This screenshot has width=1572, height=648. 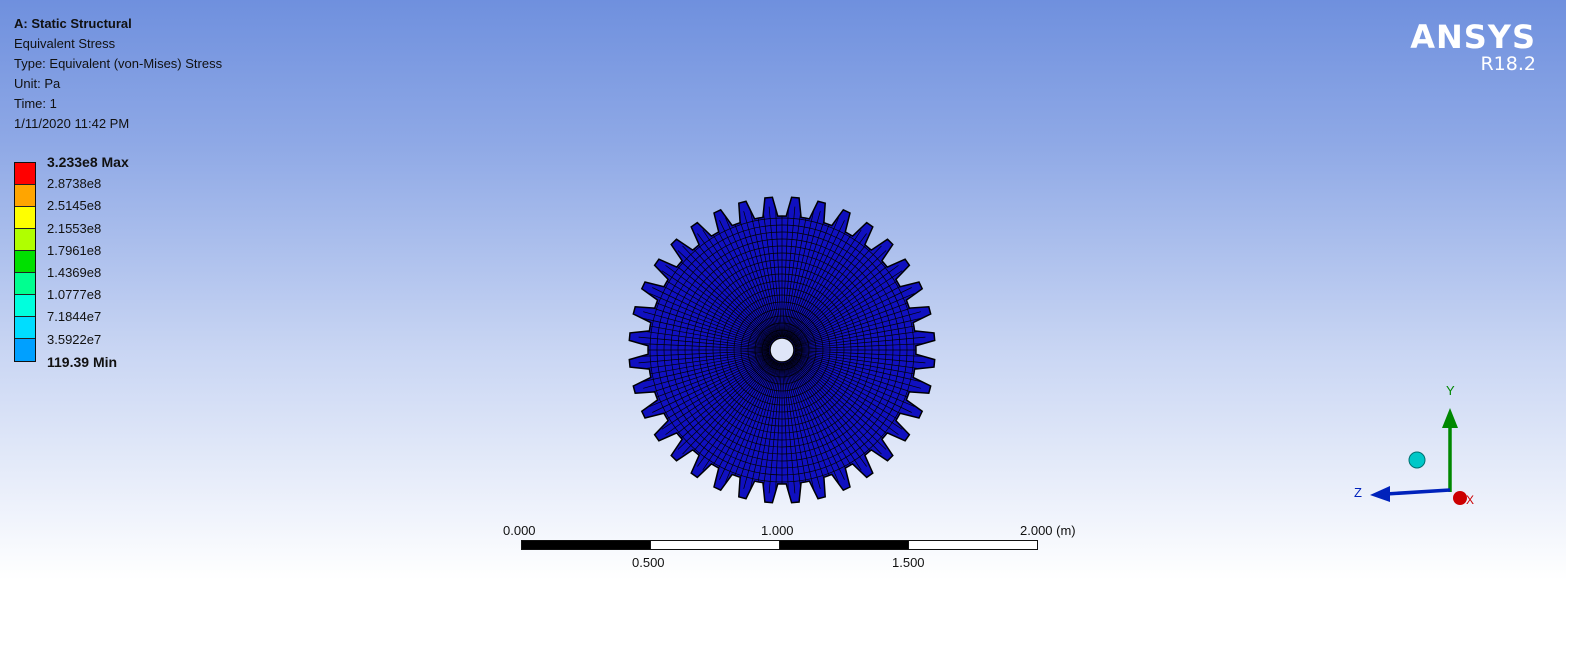 What do you see at coordinates (74, 339) in the screenshot?
I see `legend-label: 3.5922e7` at bounding box center [74, 339].